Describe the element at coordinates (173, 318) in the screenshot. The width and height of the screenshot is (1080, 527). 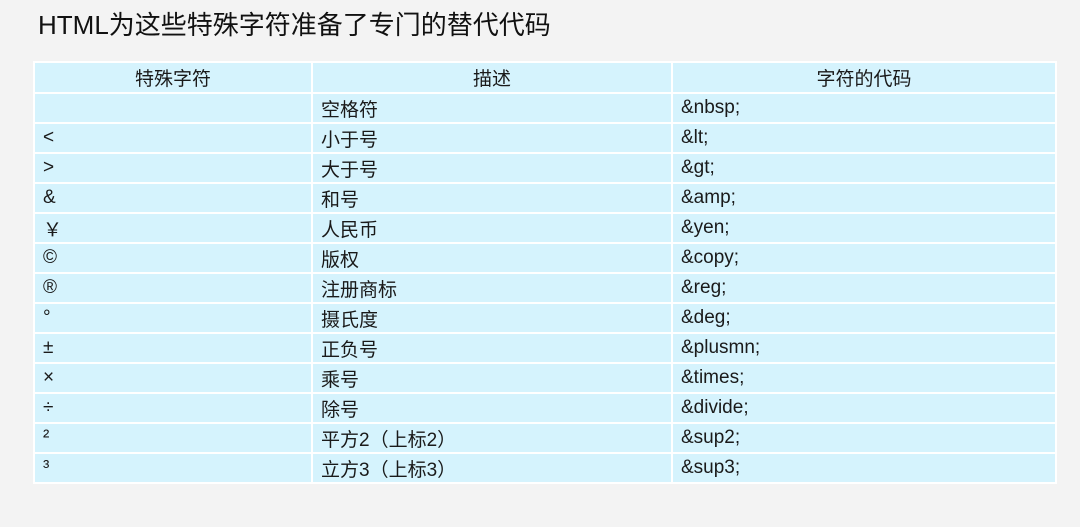
I see `cell-character: °` at that location.